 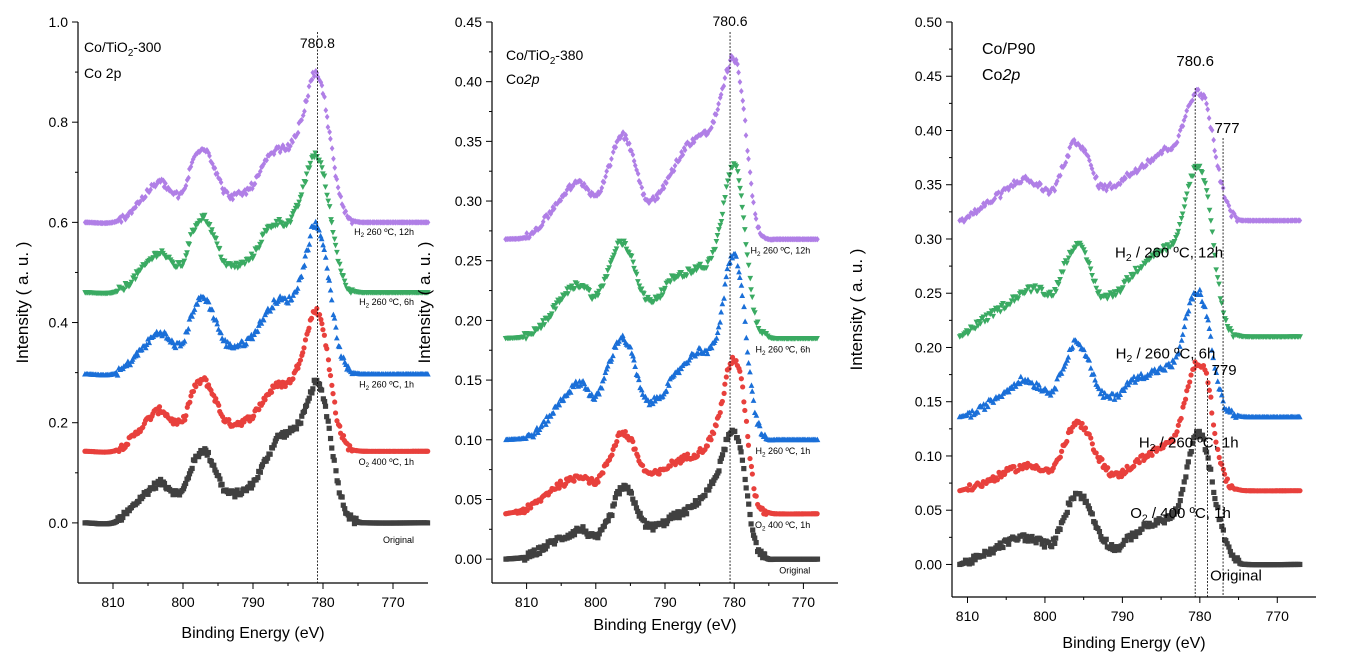 I want to click on series-label: H2 / 260 ºC, 6h, so click(x=1166, y=355).